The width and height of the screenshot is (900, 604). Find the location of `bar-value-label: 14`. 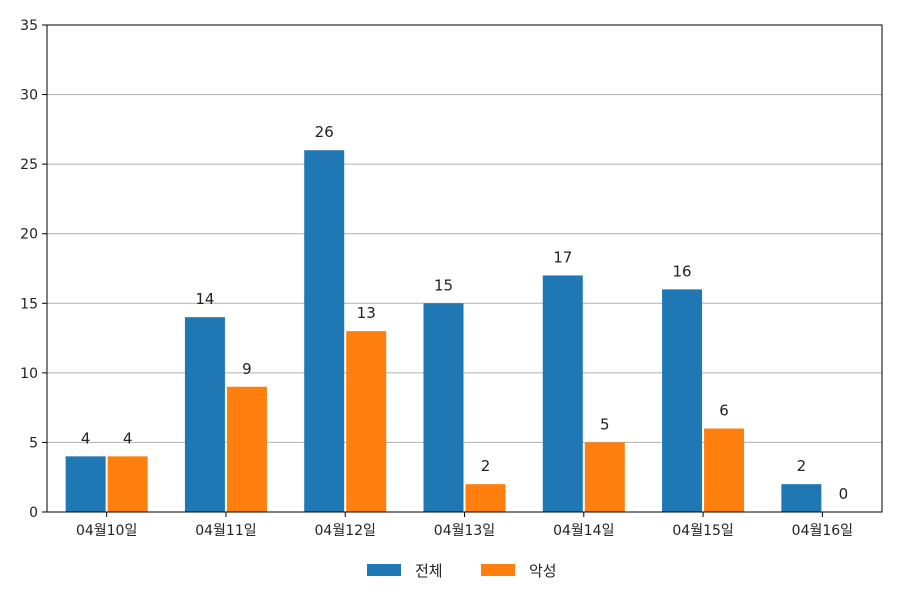

bar-value-label: 14 is located at coordinates (204, 299).